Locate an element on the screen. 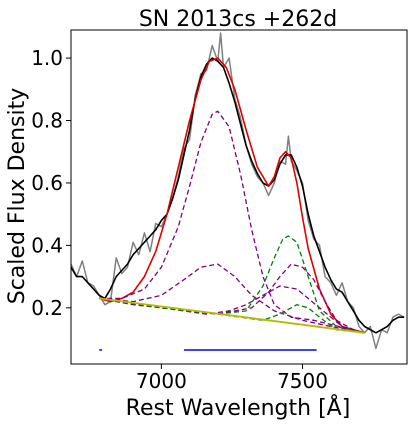 Image resolution: width=415 pixels, height=426 pixels. x-tick-label: 7000 is located at coordinates (161, 381).